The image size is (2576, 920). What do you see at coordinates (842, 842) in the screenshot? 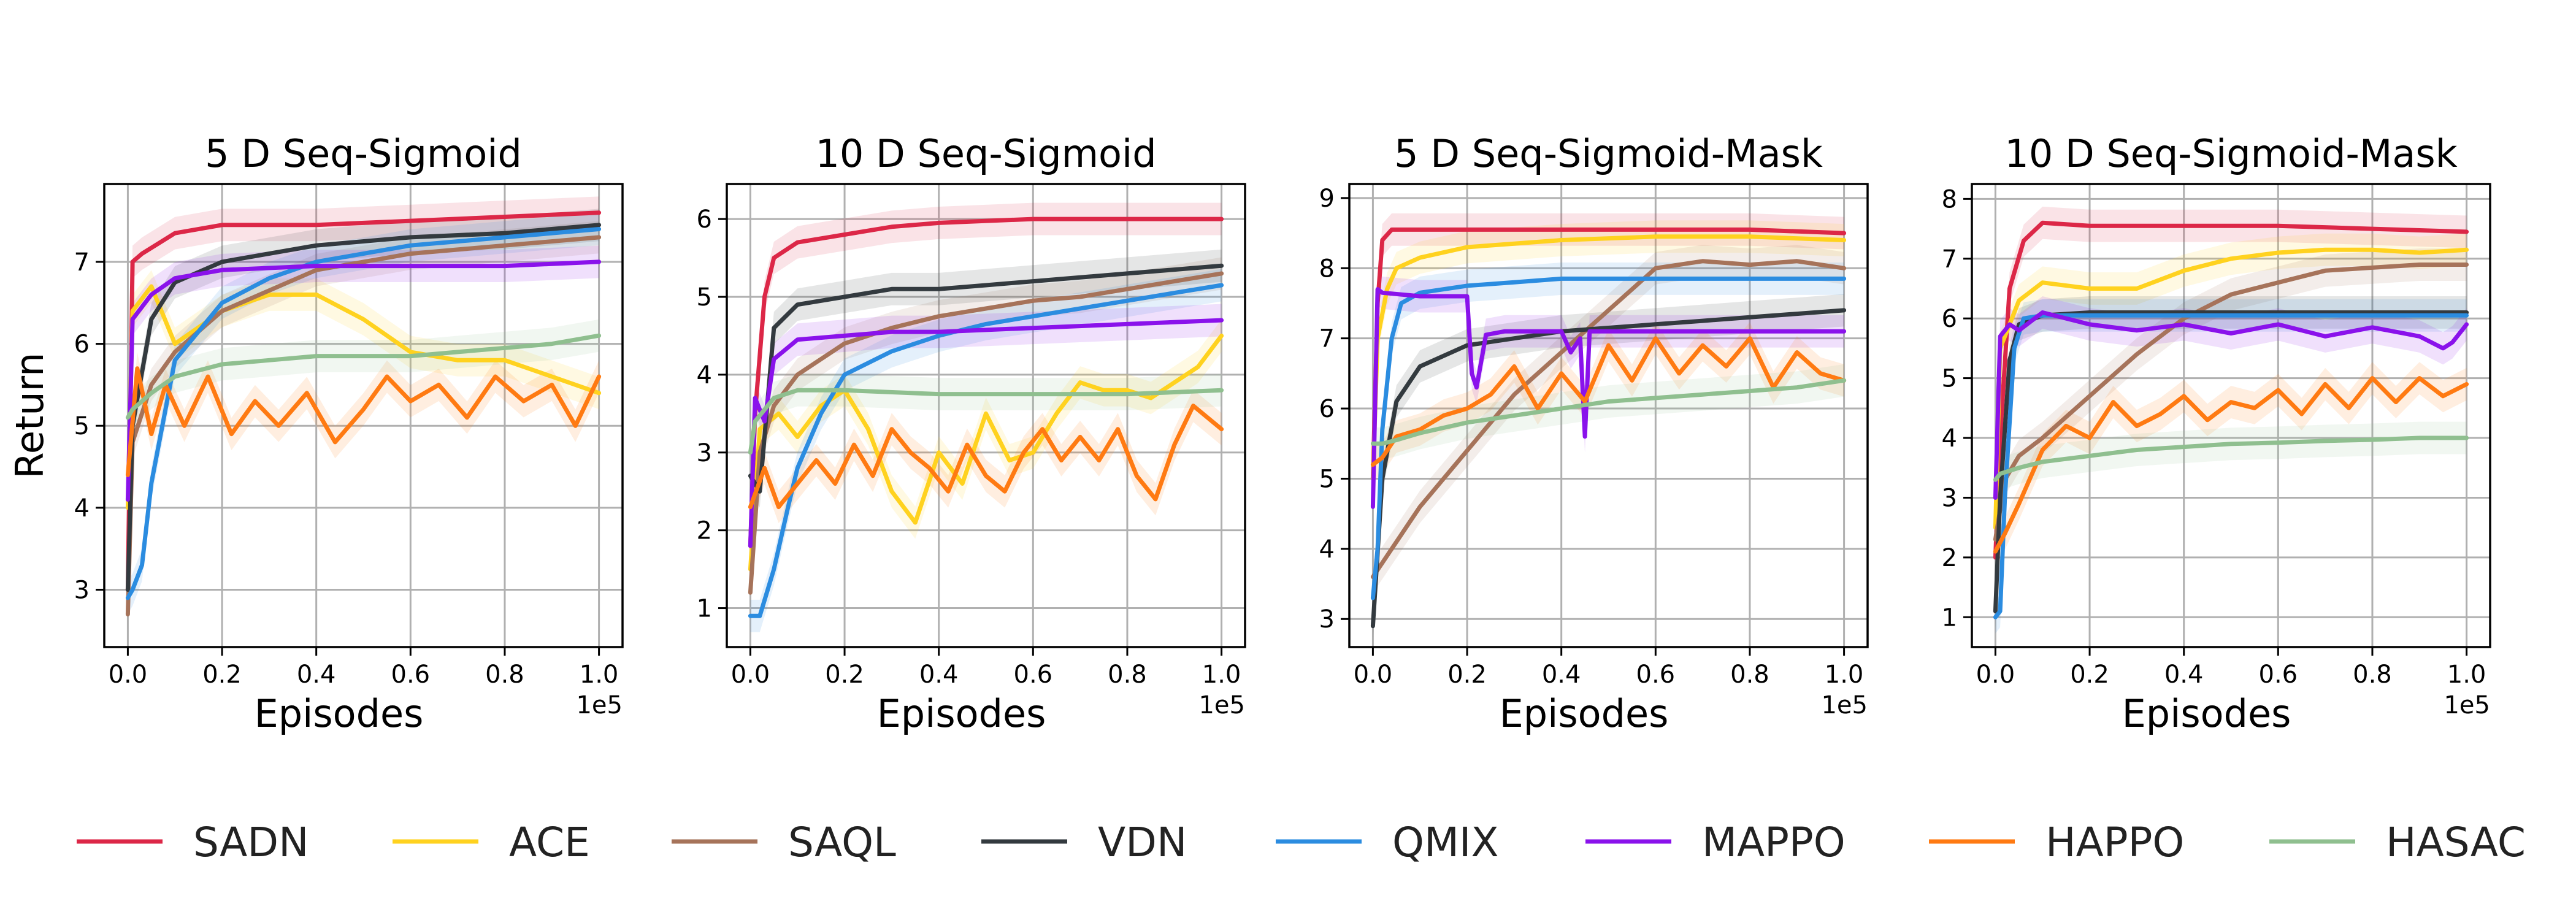
I see `legend-label-saql: SAQL` at bounding box center [842, 842].